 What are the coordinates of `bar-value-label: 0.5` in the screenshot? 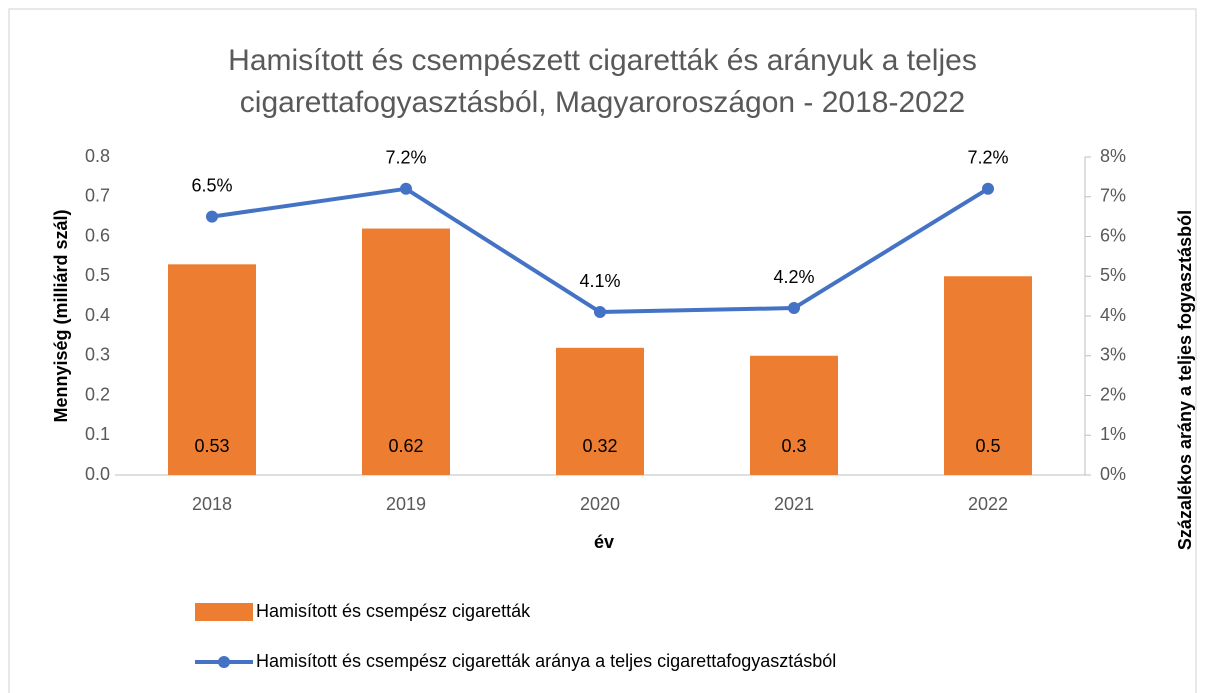 It's located at (987, 446).